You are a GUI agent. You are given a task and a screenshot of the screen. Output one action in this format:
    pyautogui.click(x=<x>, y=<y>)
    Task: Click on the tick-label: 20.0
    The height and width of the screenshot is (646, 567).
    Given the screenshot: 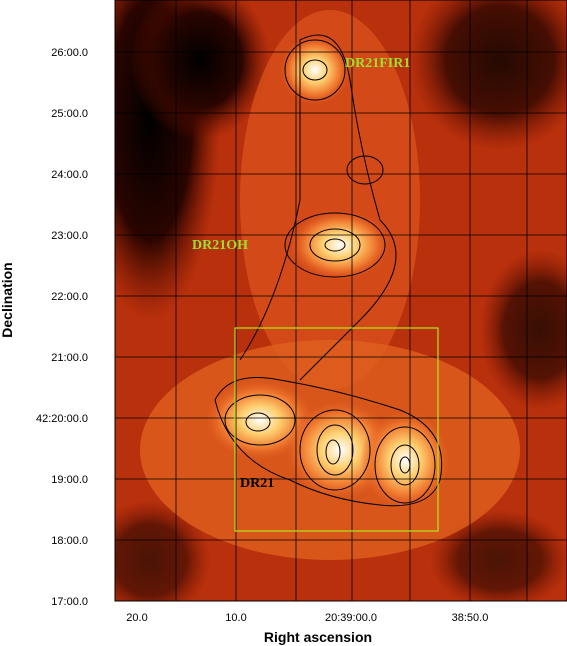 What is the action you would take?
    pyautogui.click(x=136, y=618)
    